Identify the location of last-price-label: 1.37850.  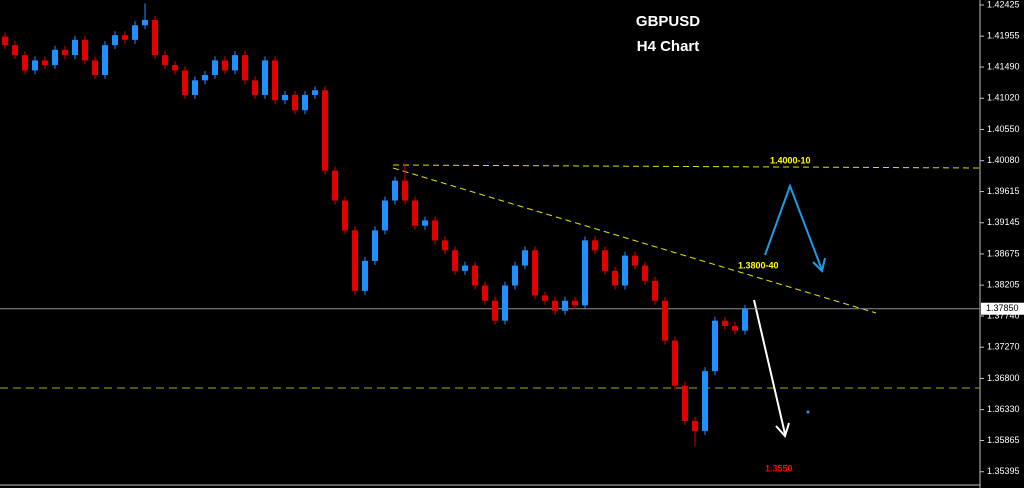
(1002, 308).